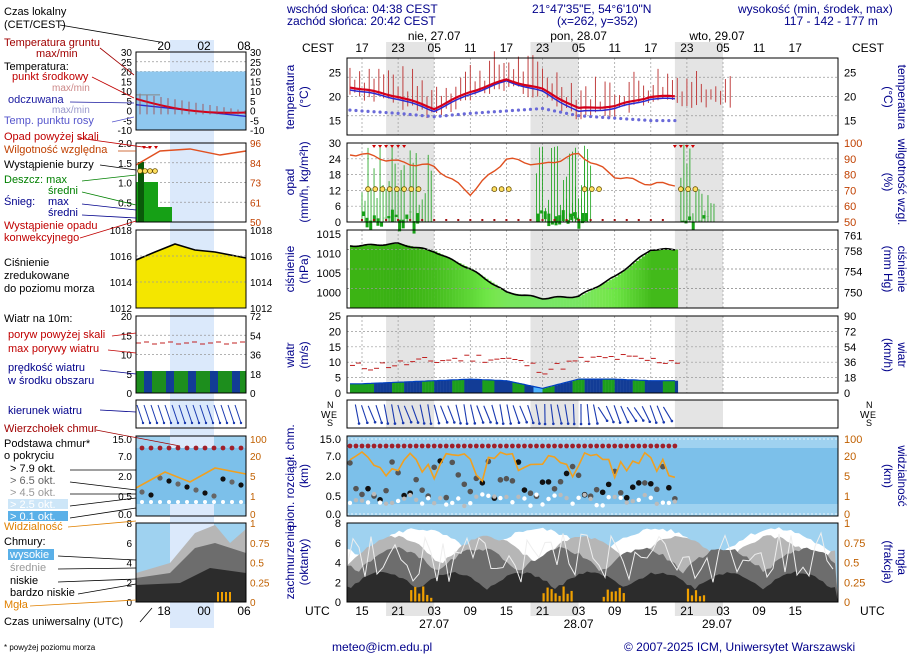  Describe the element at coordinates (382, 647) in the screenshot. I see `footer-email: meteo@icm.edu.pl` at that location.